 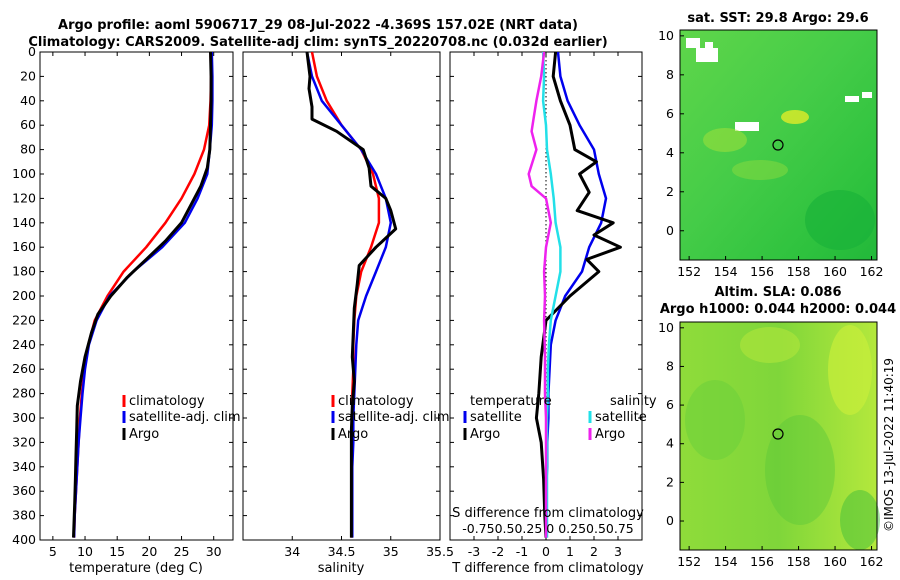 What do you see at coordinates (594, 551) in the screenshot?
I see `x-tick-label: 2` at bounding box center [594, 551].